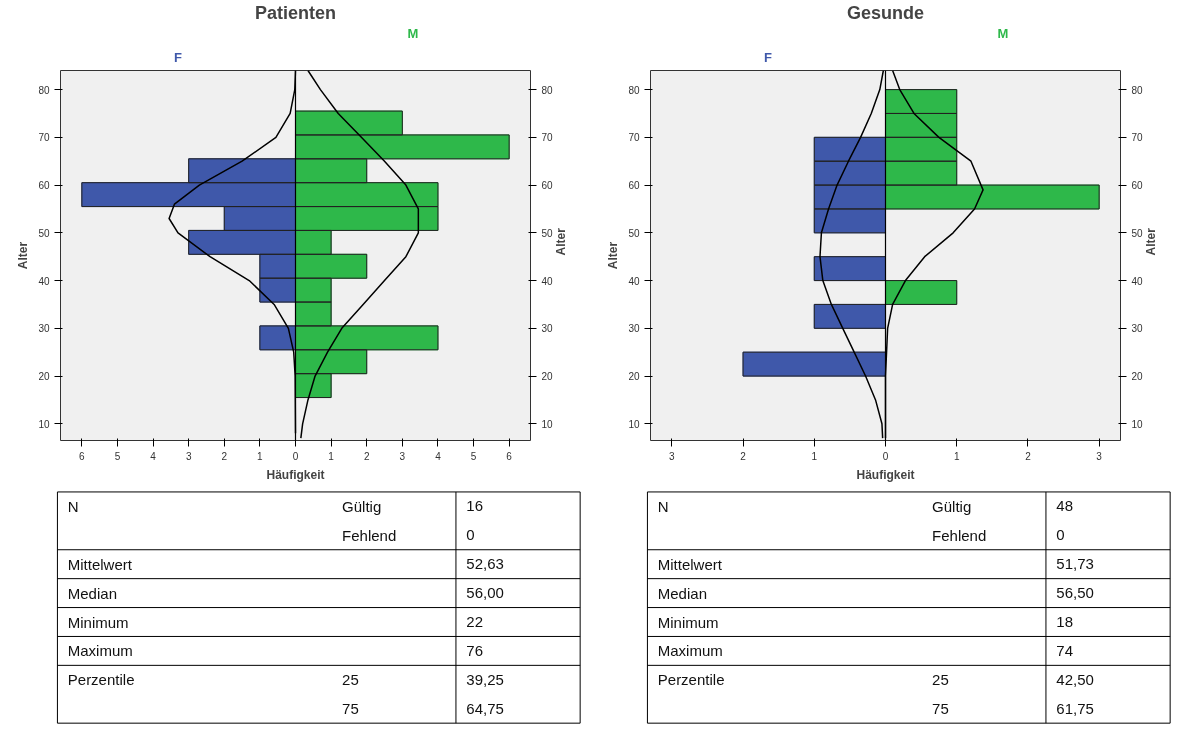 The height and width of the screenshot is (756, 1180). Describe the element at coordinates (474, 506) in the screenshot. I see `text: 16` at that location.